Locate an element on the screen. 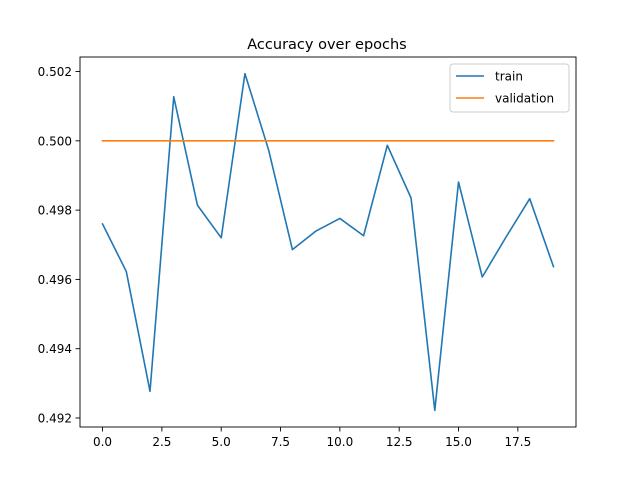 Image resolution: width=640 pixels, height=484 pixels. y-tick-label: 0.498 is located at coordinates (55, 211).